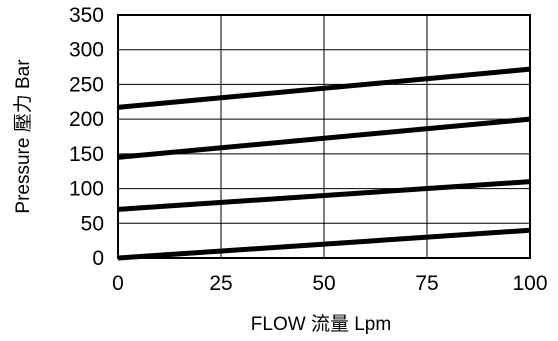 The width and height of the screenshot is (558, 341). Describe the element at coordinates (86, 84) in the screenshot. I see `y-tick-label: 250` at that location.